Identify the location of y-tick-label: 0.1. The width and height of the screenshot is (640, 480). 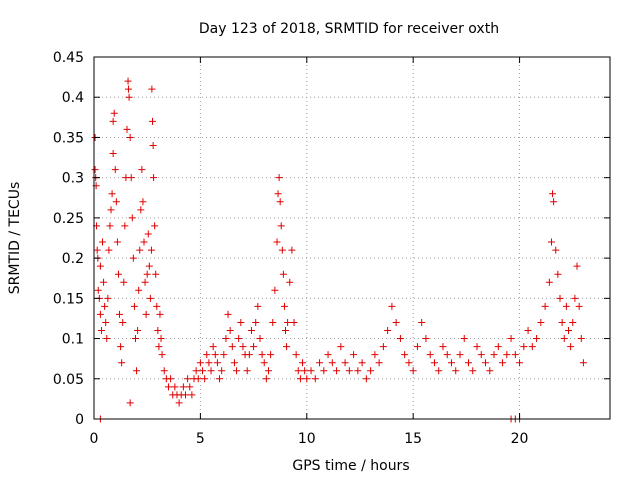
(73, 340).